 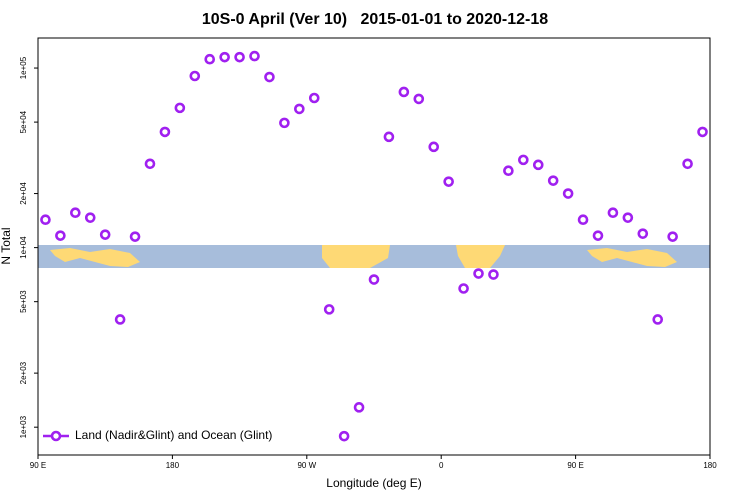 I want to click on y-tick-label: 2e+03, so click(x=23, y=372).